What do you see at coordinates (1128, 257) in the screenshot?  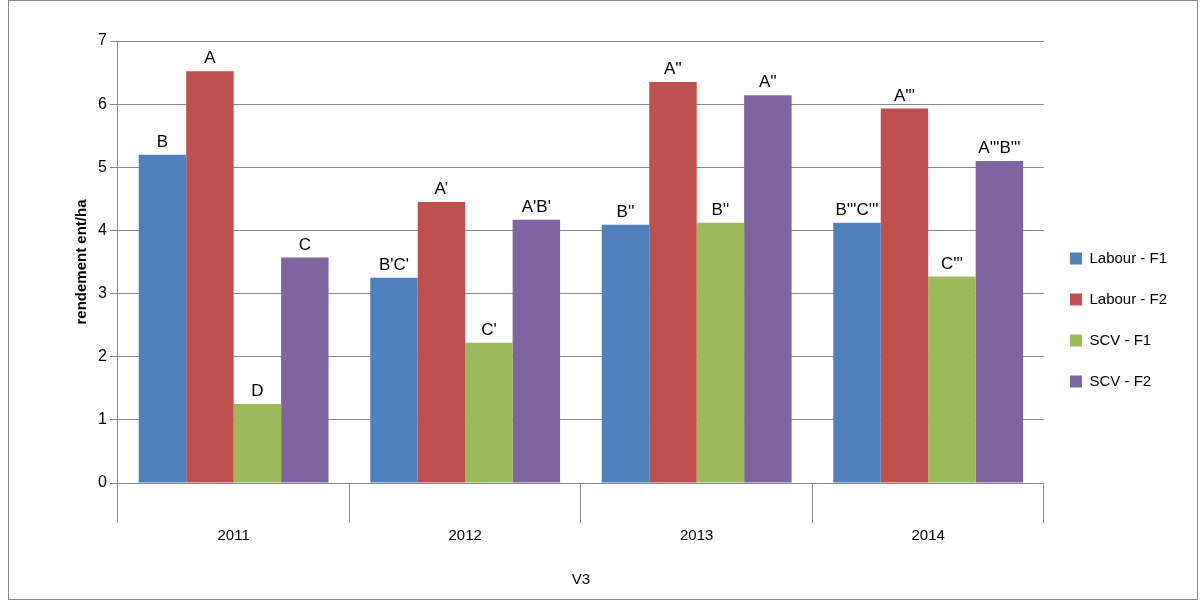 I see `legend-label: Labour - F1` at bounding box center [1128, 257].